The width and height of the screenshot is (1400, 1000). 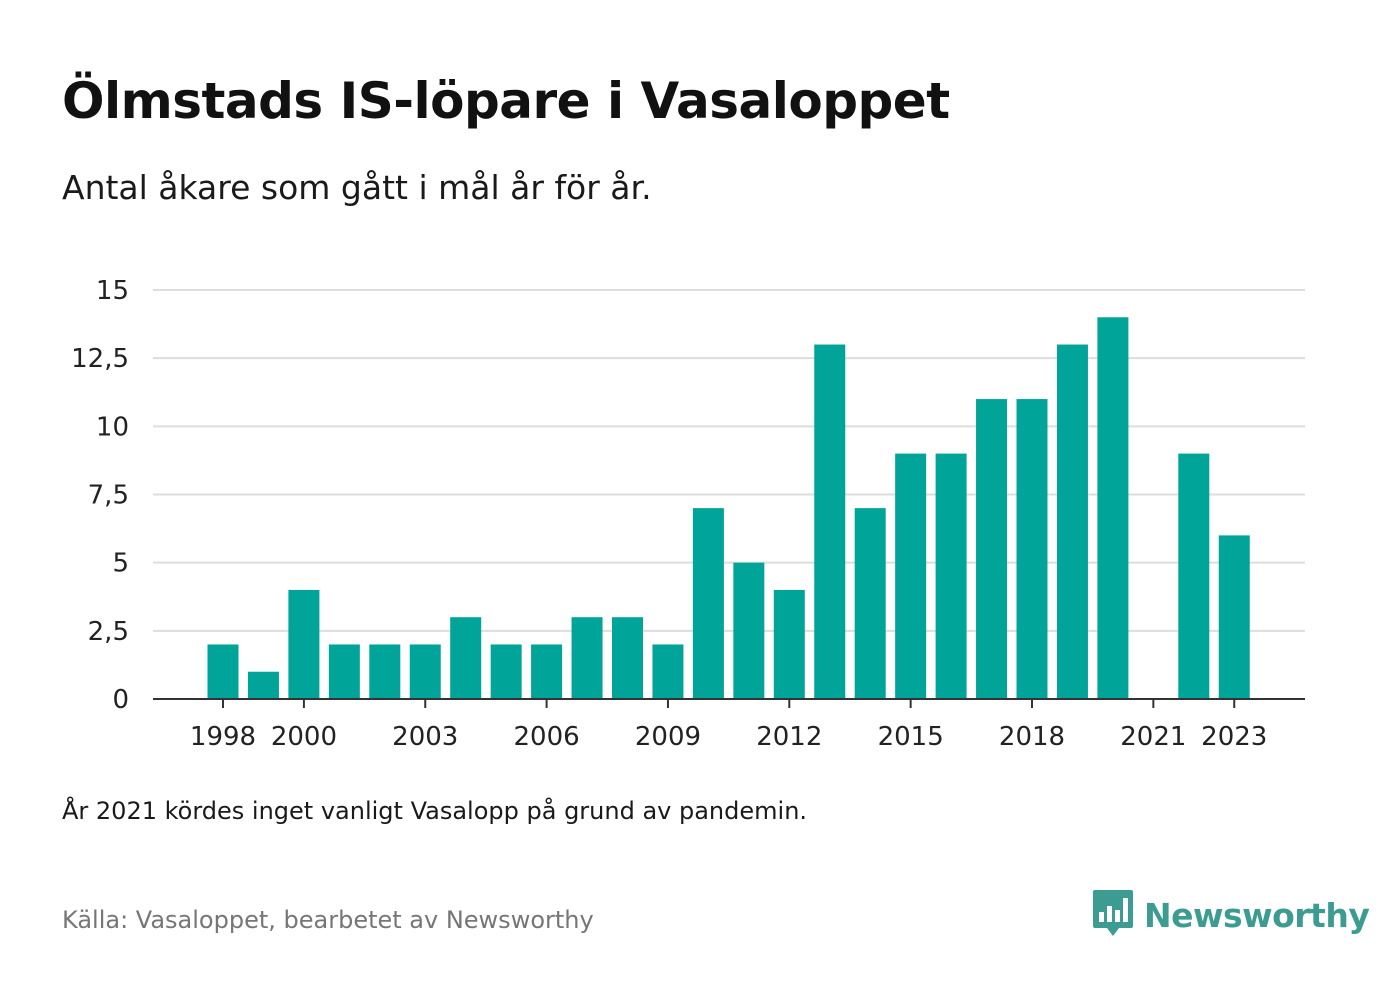 What do you see at coordinates (1113, 508) in the screenshot?
I see `bar-2020` at bounding box center [1113, 508].